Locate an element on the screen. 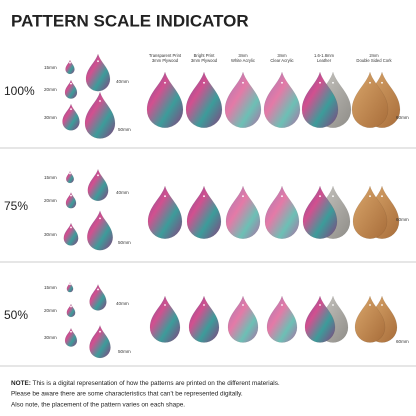  column-header: Transparent Print is located at coordinates (165, 55).